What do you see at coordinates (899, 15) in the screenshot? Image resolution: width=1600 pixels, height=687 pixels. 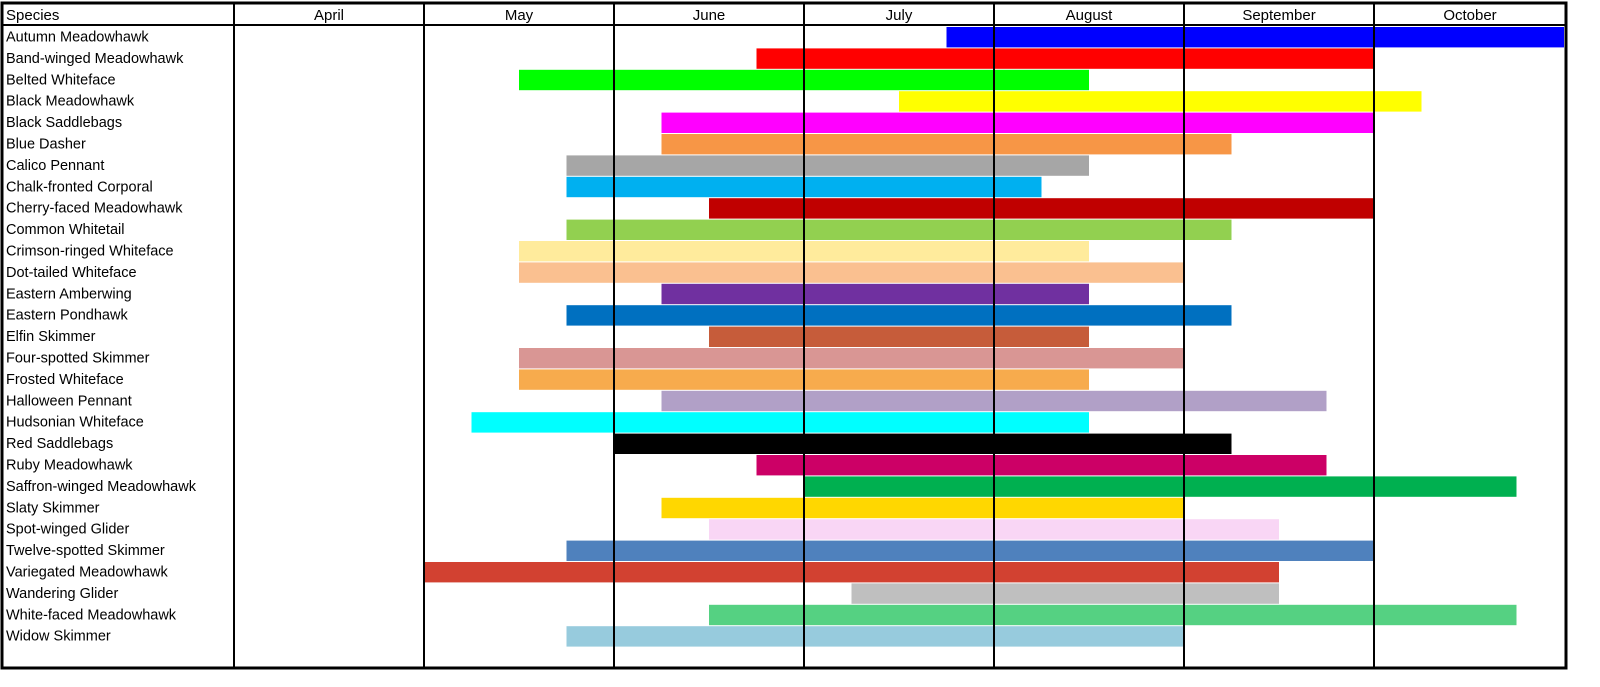 I see `month-header: July` at bounding box center [899, 15].